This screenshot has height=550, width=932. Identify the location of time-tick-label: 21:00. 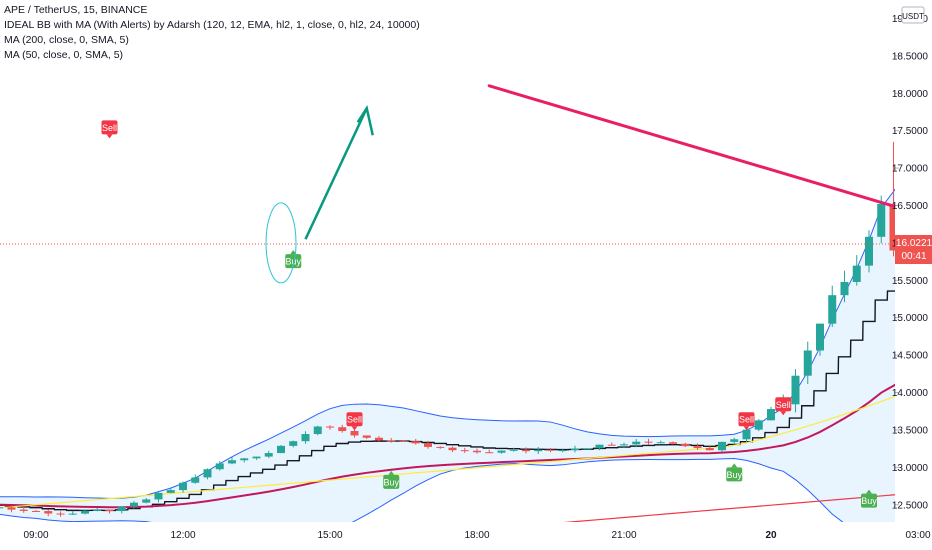
(623, 535).